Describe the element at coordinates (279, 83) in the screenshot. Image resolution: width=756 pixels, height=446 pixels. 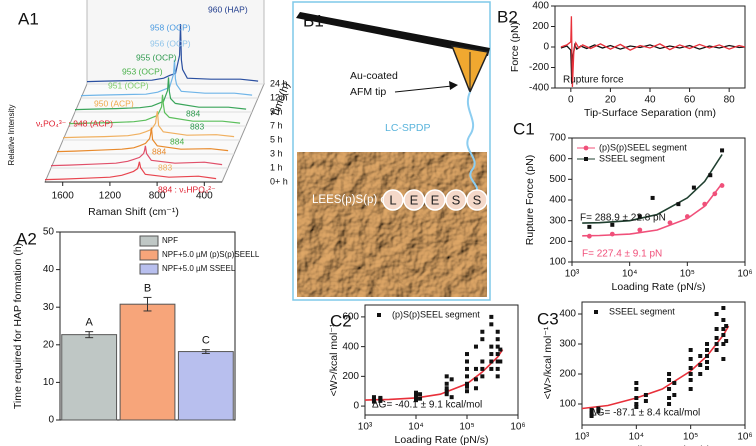
I see `time-label: 24 h` at that location.